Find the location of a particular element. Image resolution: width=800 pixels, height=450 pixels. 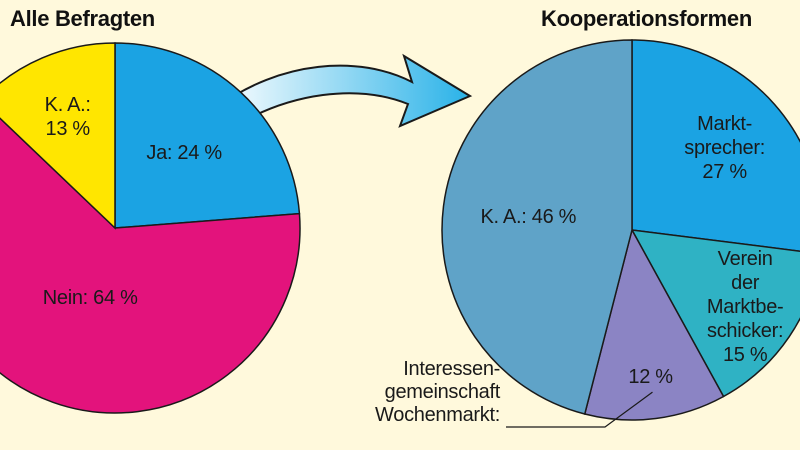

slice-label: 12 % is located at coordinates (650, 377).